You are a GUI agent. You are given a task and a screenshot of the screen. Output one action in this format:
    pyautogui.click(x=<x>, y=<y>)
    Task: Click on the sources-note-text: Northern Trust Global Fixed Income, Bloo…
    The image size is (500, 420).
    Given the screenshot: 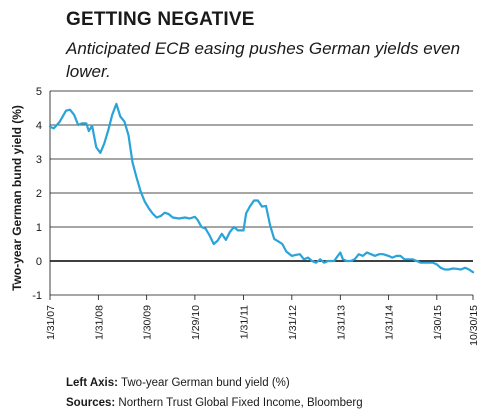 What is the action you would take?
    pyautogui.click(x=240, y=403)
    